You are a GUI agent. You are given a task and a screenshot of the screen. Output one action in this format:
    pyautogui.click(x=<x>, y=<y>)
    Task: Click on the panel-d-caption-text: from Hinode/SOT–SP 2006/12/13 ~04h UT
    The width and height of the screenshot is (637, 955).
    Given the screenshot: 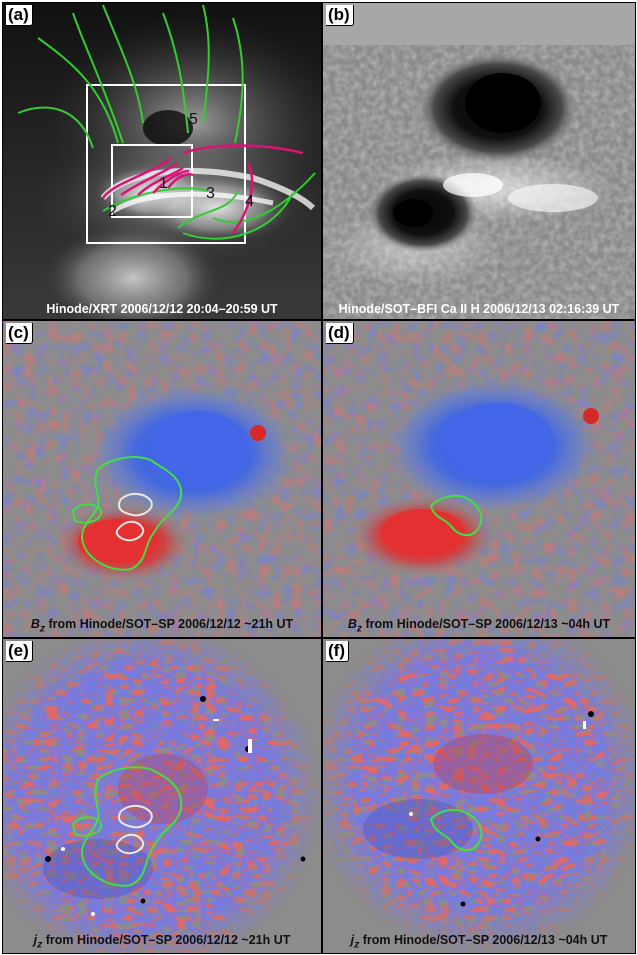 What is the action you would take?
    pyautogui.click(x=486, y=623)
    